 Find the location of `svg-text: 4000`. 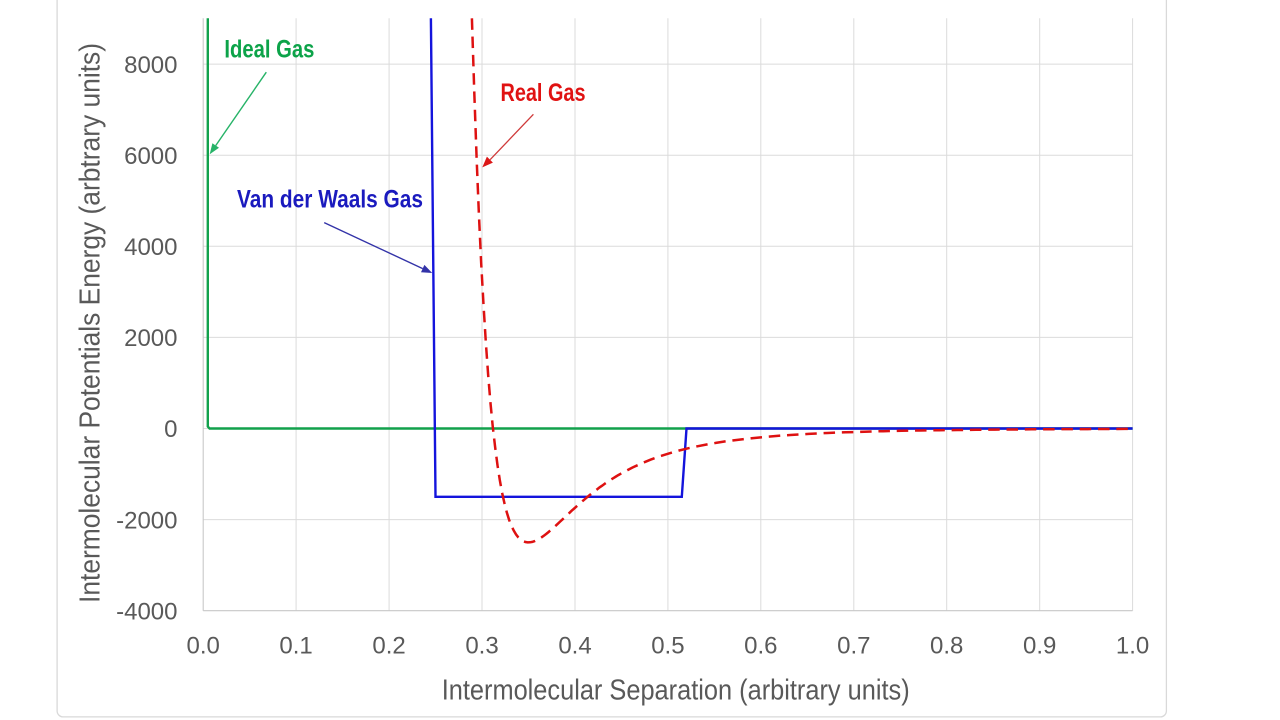

svg-text: 4000 is located at coordinates (150, 247).